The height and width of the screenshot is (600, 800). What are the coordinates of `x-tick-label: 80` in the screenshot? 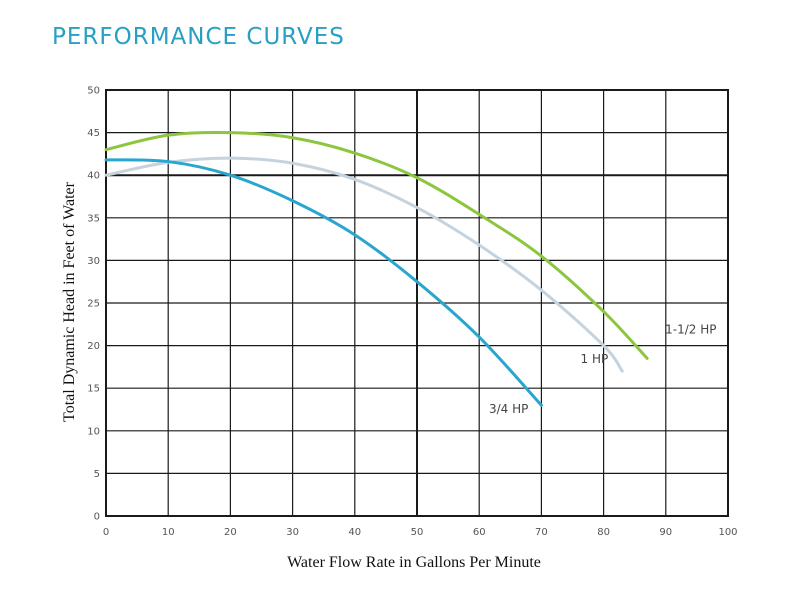 It's located at (603, 532).